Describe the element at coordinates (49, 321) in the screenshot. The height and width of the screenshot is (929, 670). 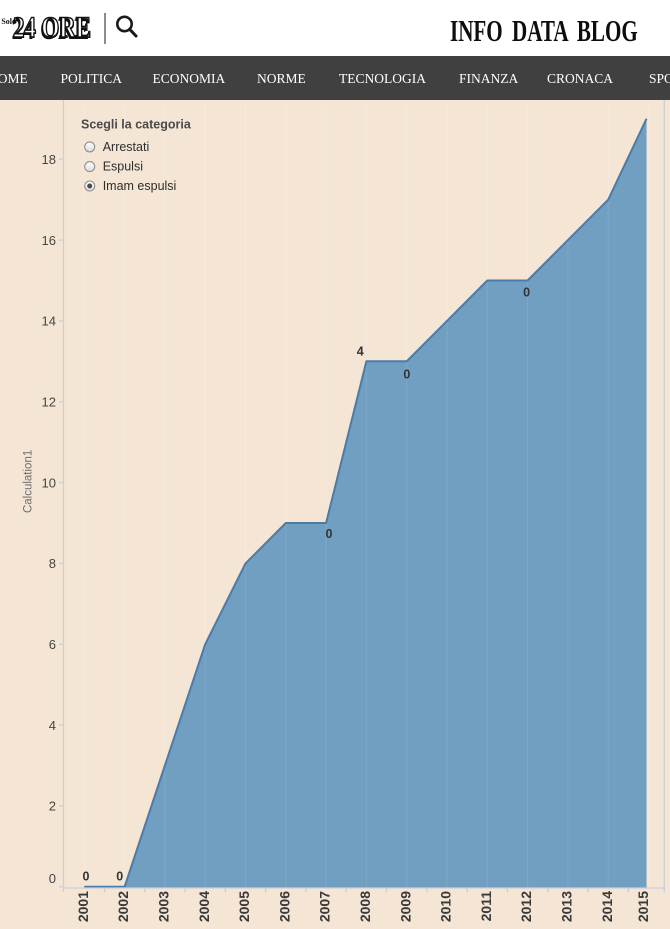
I see `svg-text: 14` at that location.